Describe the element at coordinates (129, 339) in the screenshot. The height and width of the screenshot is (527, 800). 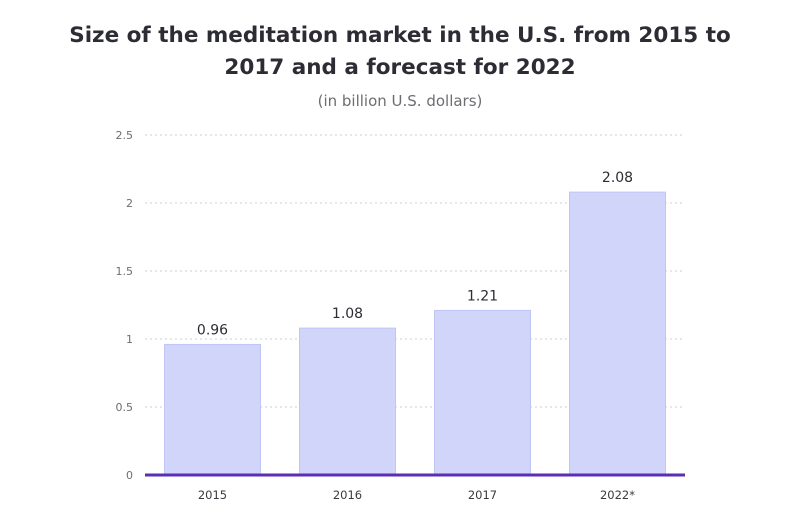
I see `y-tick-label: 1` at that location.